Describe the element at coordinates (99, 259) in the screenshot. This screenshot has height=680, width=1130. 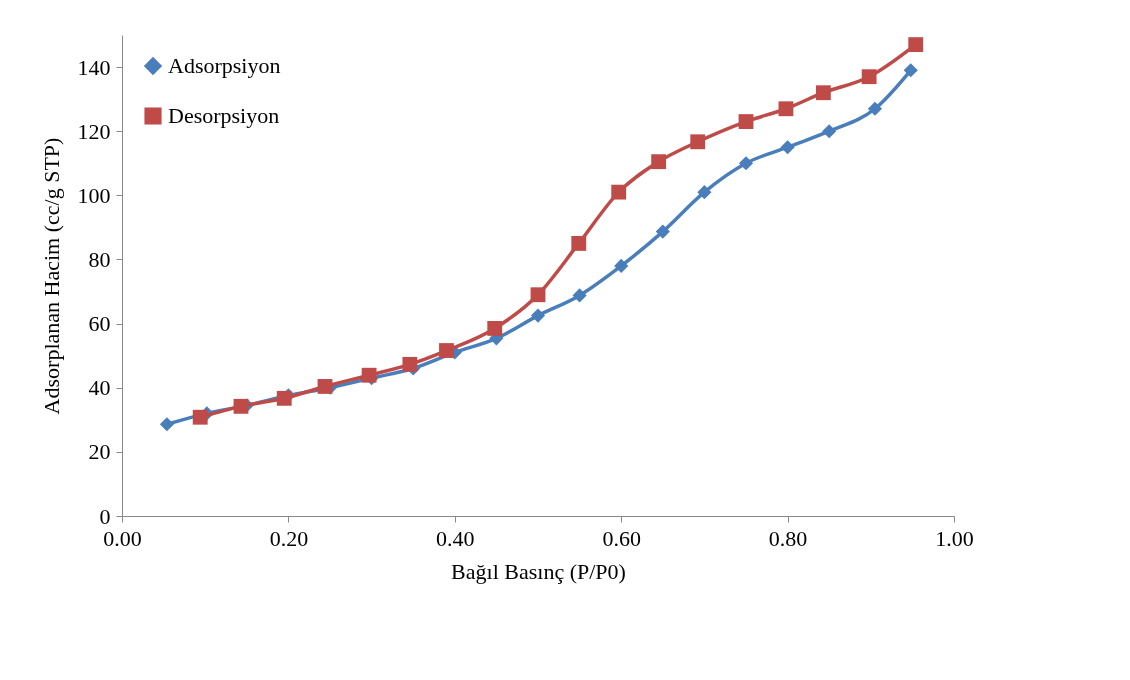
I see `y-tick-label: 80` at that location.